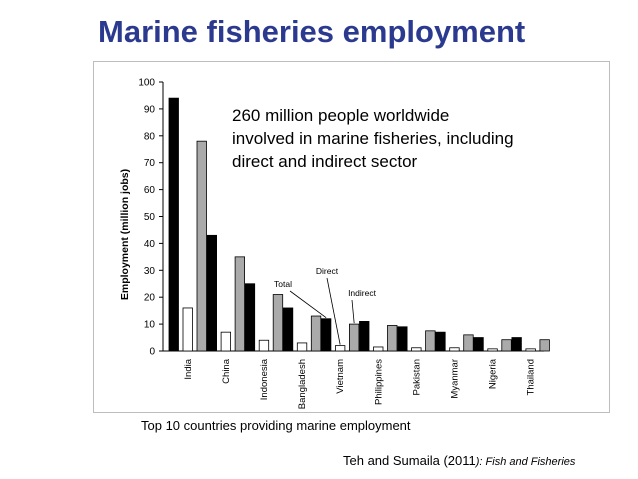 The image size is (638, 479). Describe the element at coordinates (150, 109) in the screenshot. I see `y-tick-label: 90` at that location.